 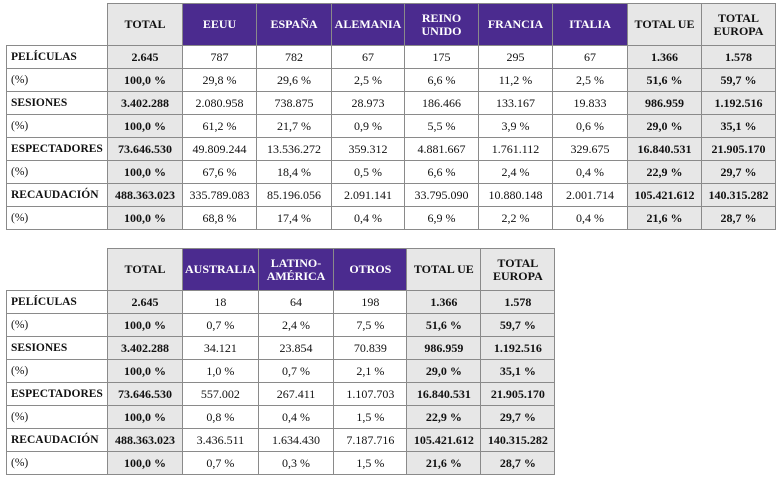 I want to click on table-cell: 13.536.272, so click(x=294, y=149).